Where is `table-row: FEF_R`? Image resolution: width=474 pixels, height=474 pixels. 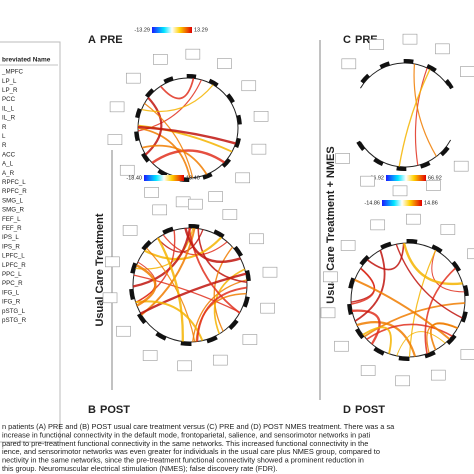
table-row: FEF_R is located at coordinates (12, 228).